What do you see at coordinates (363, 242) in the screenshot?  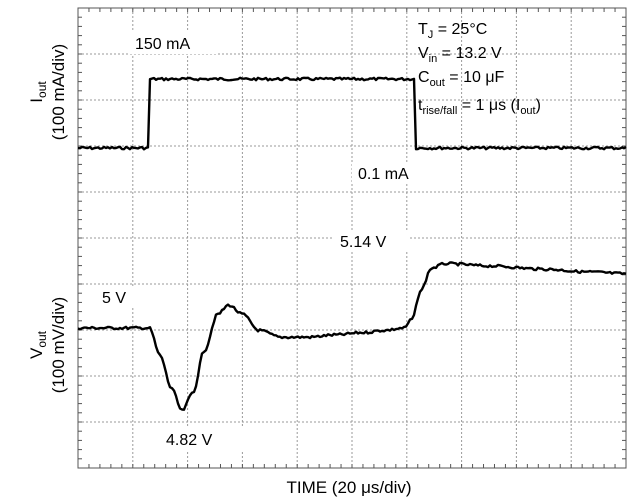 I see `vout-overshoot-label: 5.14 V` at bounding box center [363, 242].